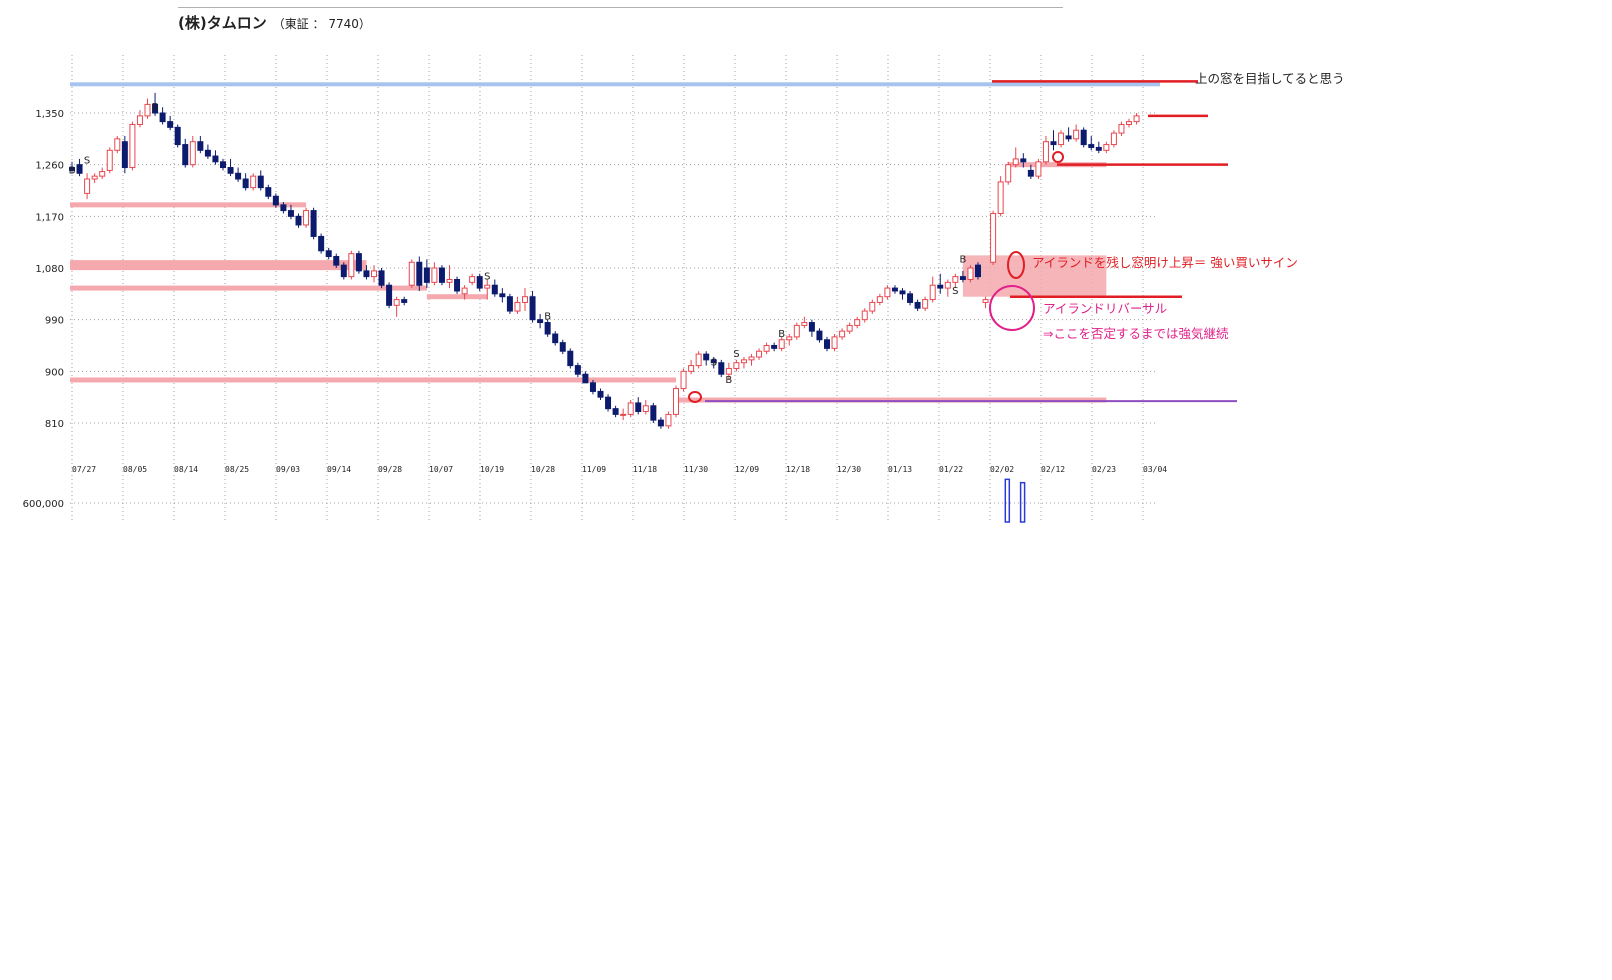 The height and width of the screenshot is (980, 1612). What do you see at coordinates (728, 380) in the screenshot?
I see `buy-mark: B` at bounding box center [728, 380].